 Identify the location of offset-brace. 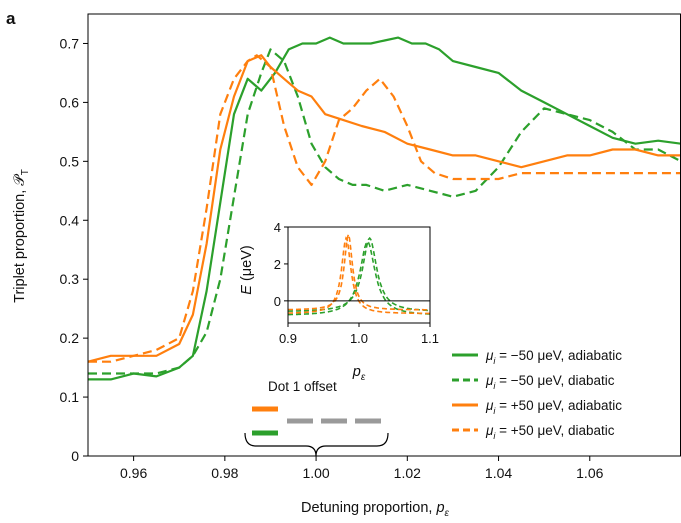
(316, 444).